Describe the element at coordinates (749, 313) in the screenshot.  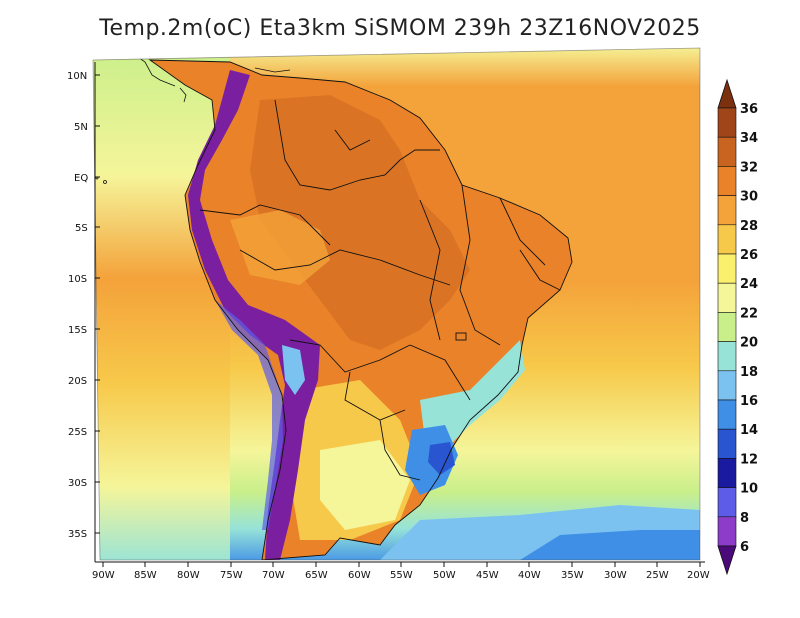
I see `colorbar-label: 22` at that location.